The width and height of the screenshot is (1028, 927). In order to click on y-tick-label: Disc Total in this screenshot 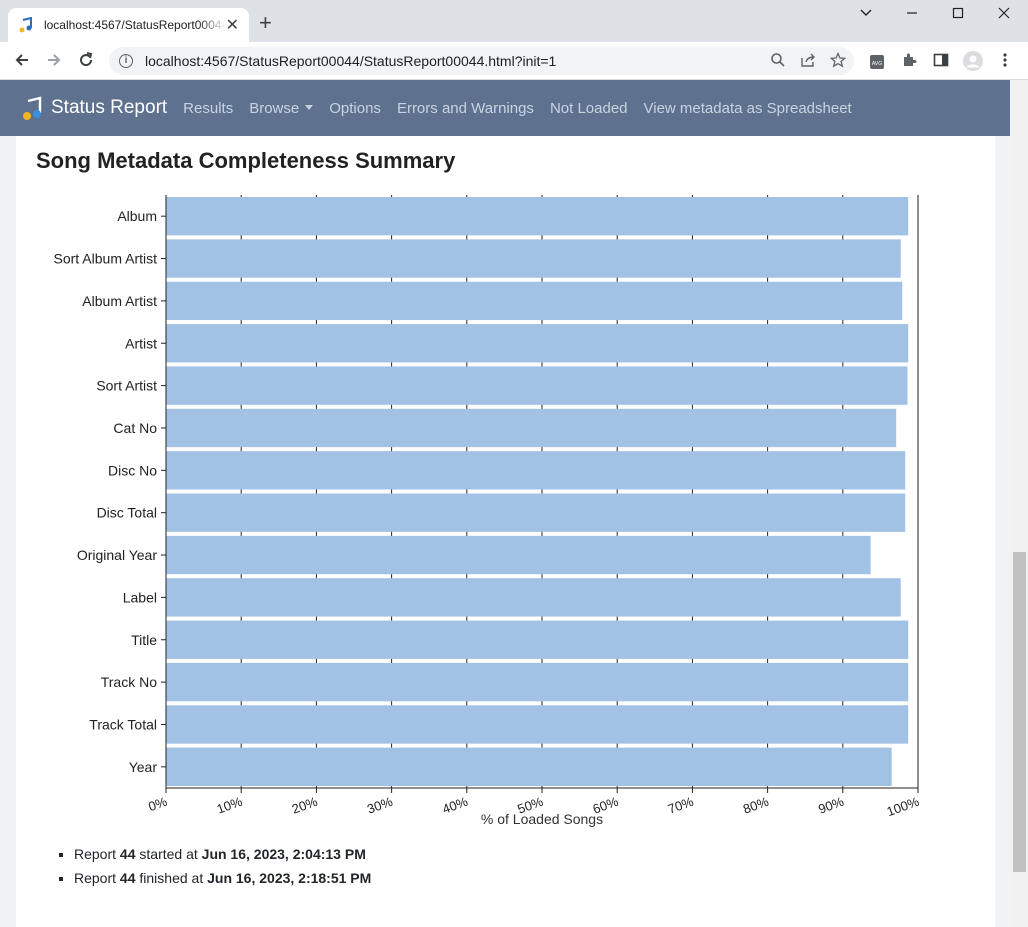, I will do `click(127, 513)`.